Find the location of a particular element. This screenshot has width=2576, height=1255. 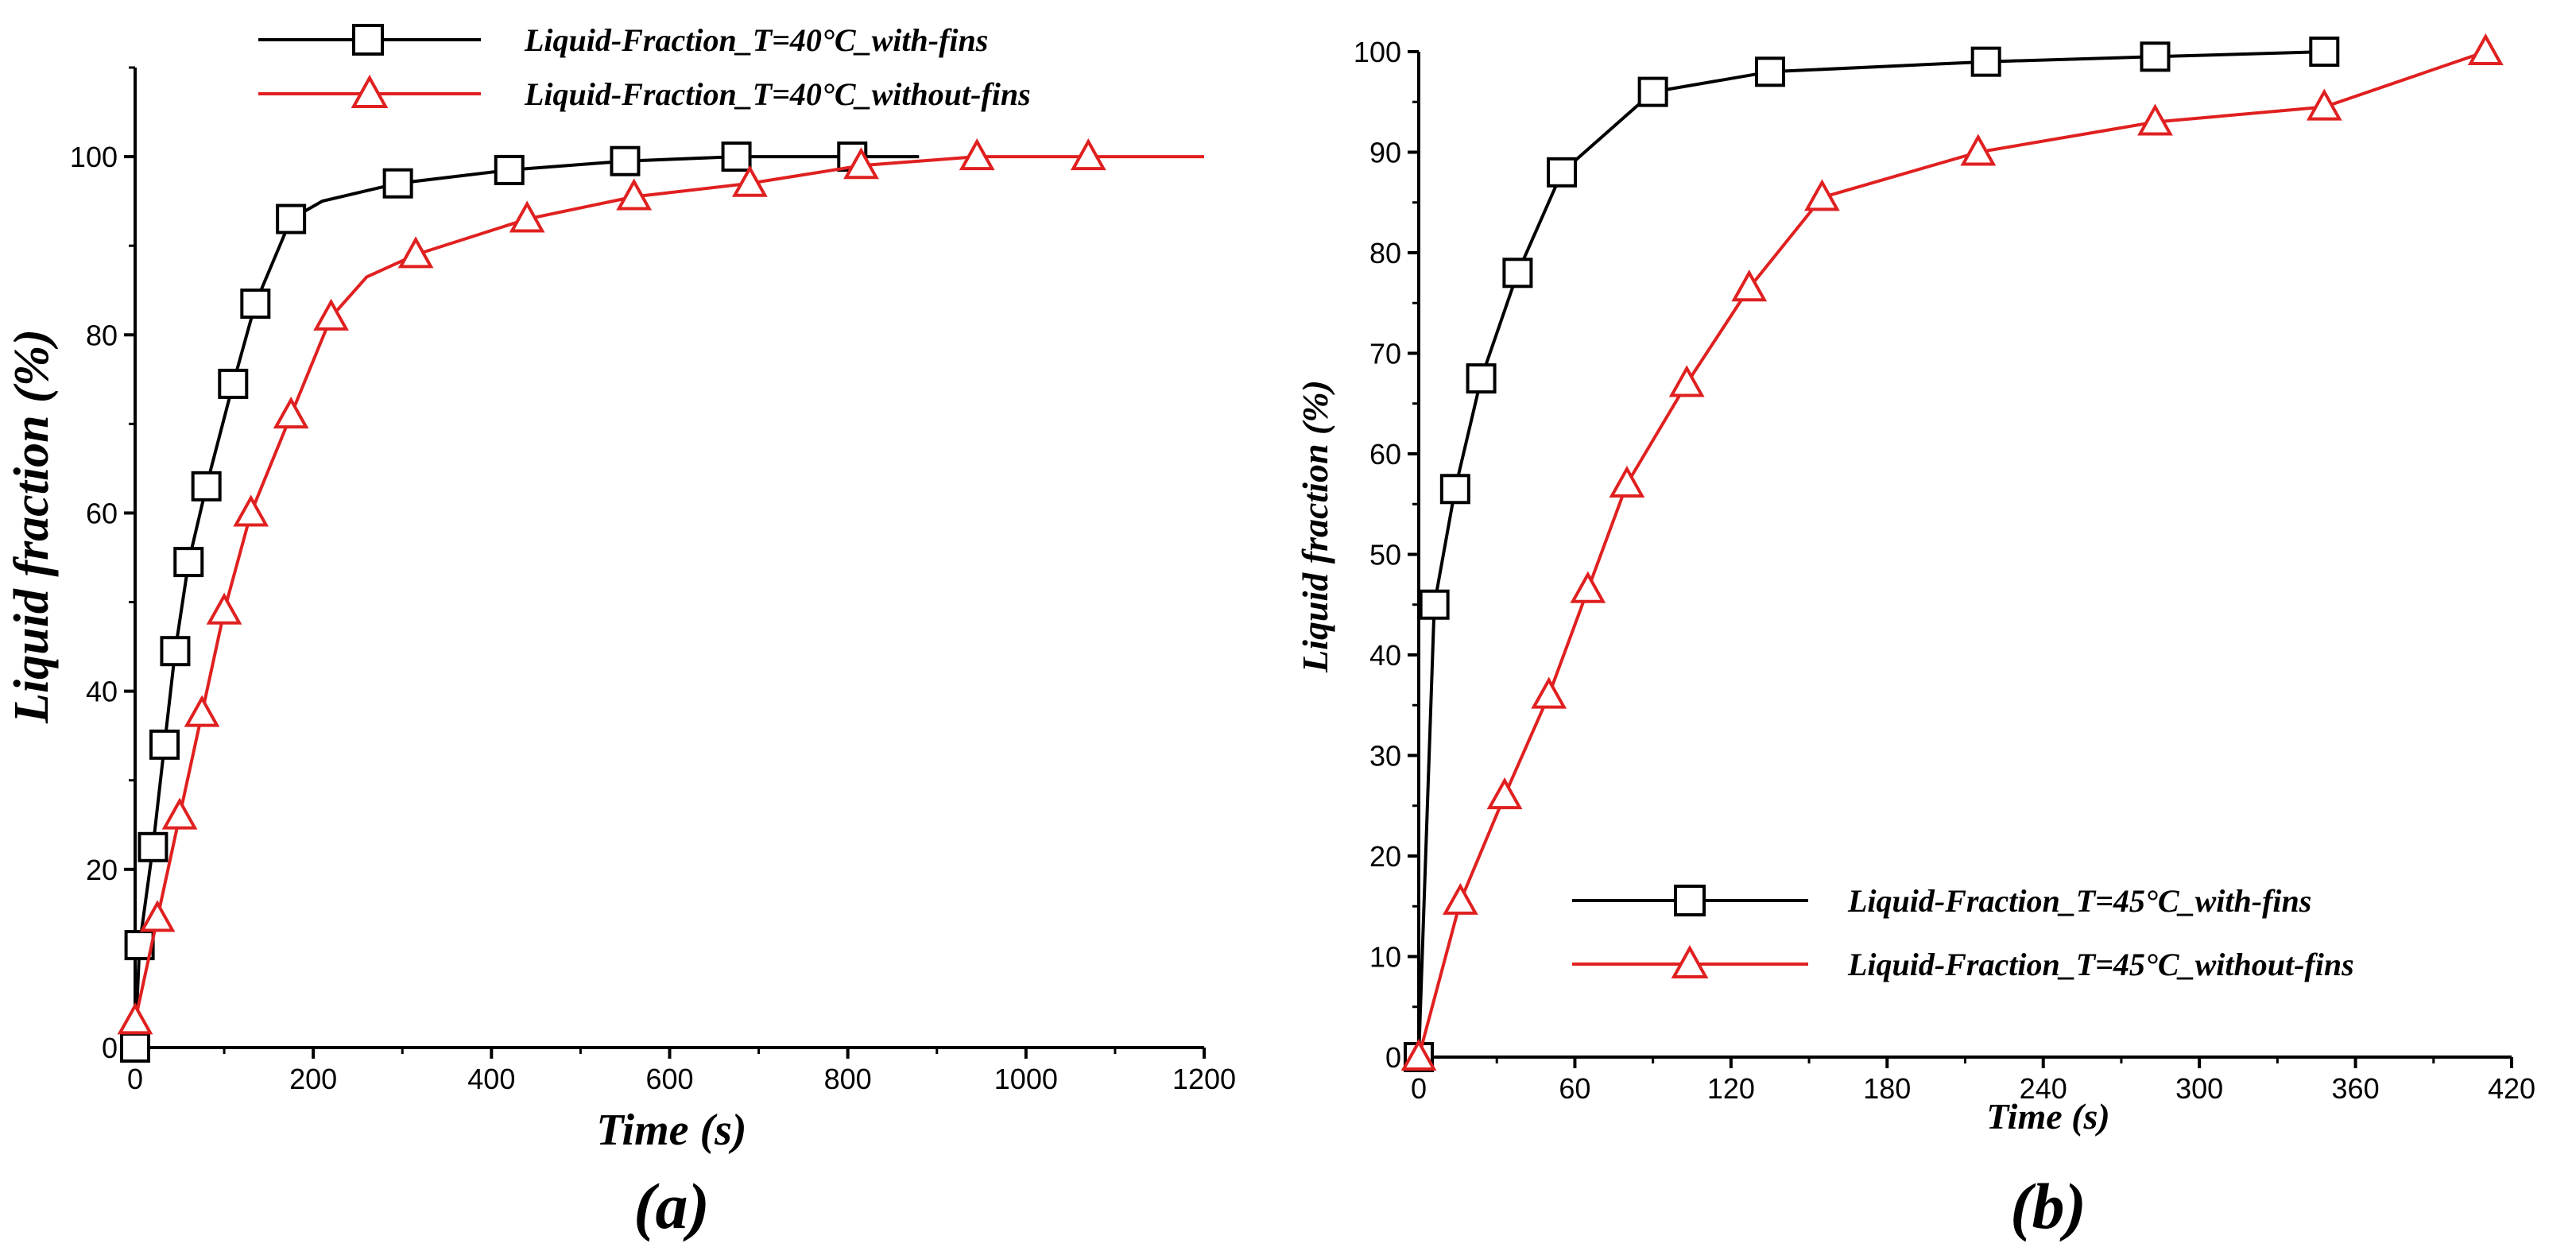

y-tick-label-a: 40 is located at coordinates (102, 692).